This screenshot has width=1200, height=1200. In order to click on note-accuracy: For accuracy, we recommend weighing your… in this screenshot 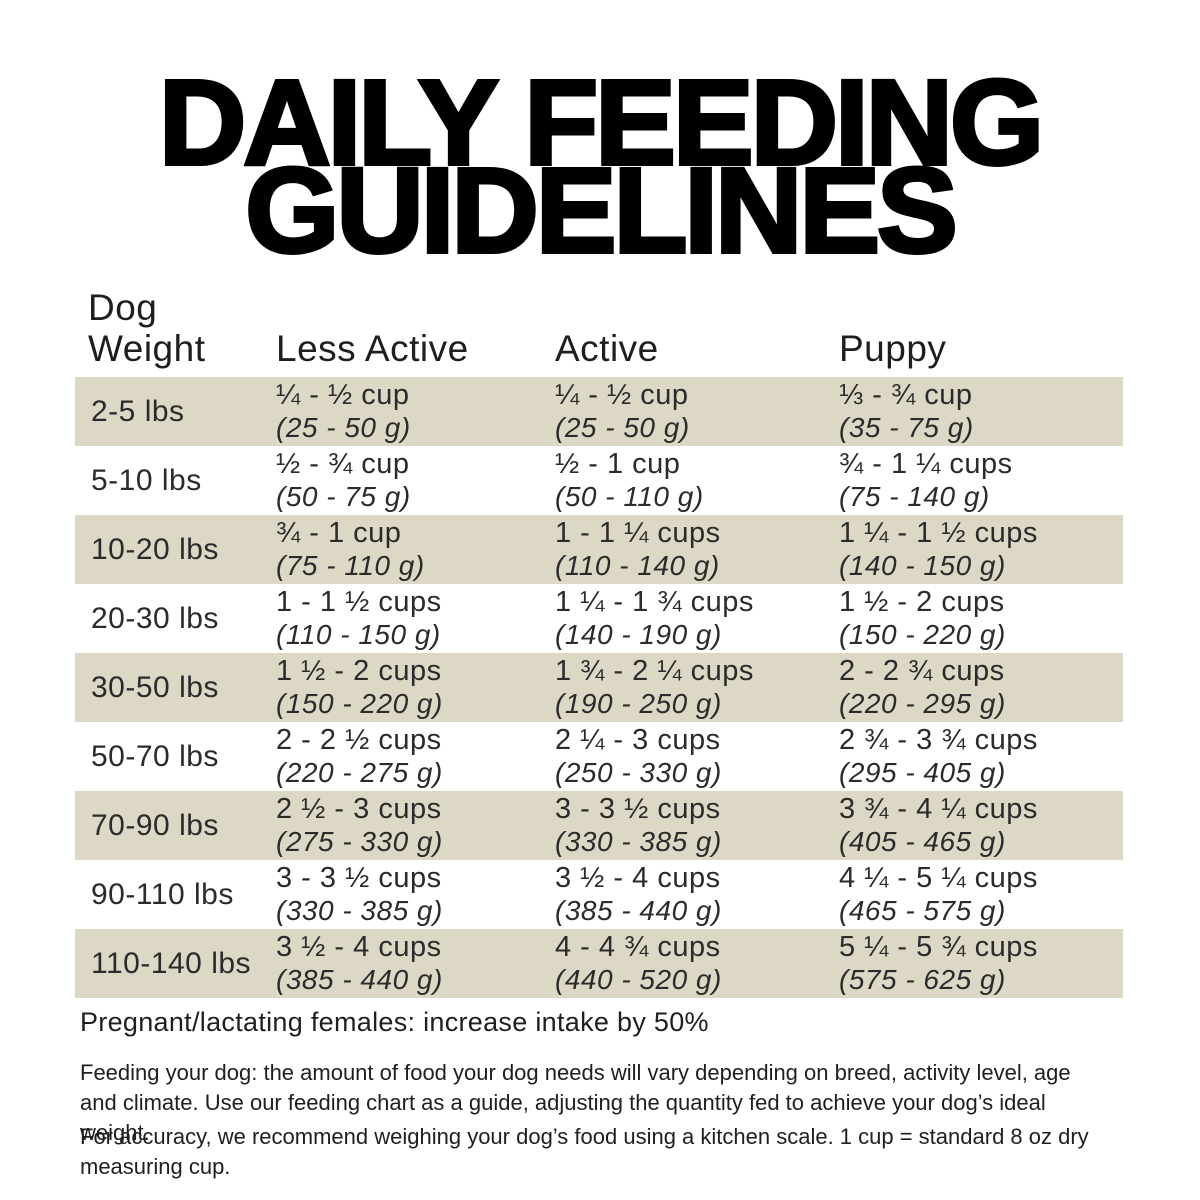, I will do `click(584, 1151)`.